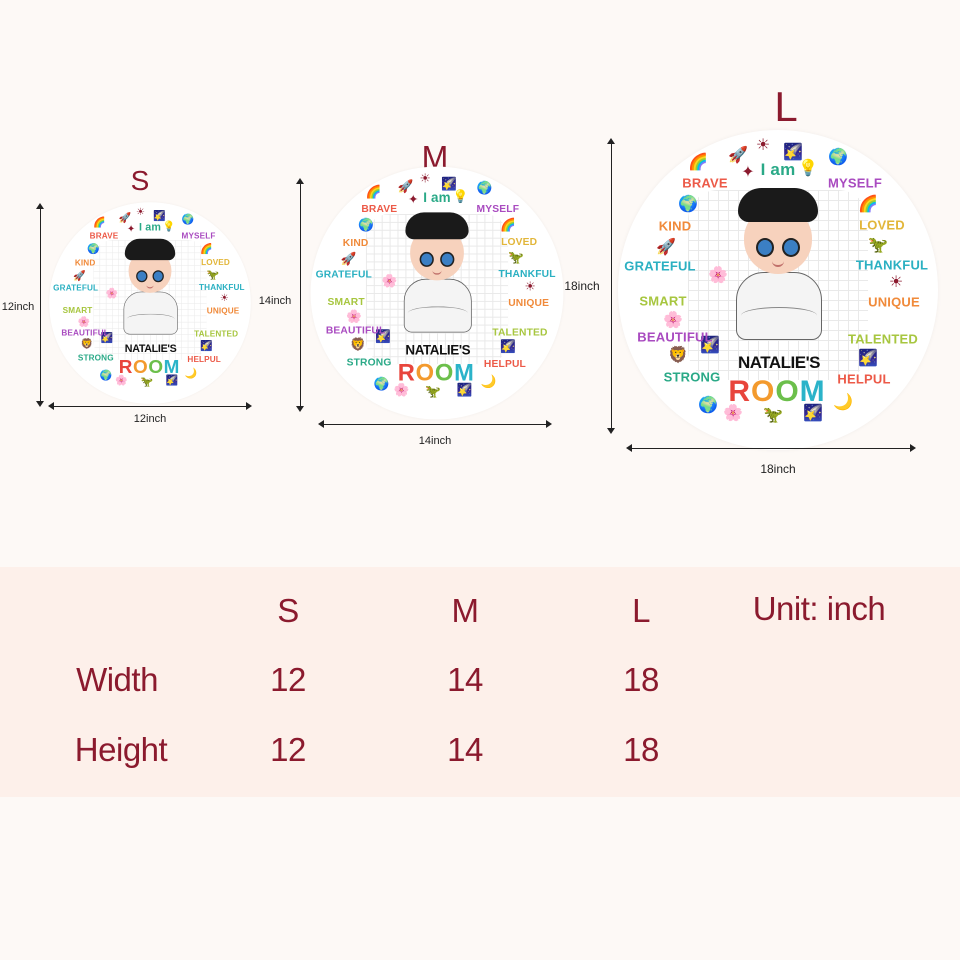 The width and height of the screenshot is (960, 960). What do you see at coordinates (778, 264) in the screenshot?
I see `boy-illustration` at bounding box center [778, 264].